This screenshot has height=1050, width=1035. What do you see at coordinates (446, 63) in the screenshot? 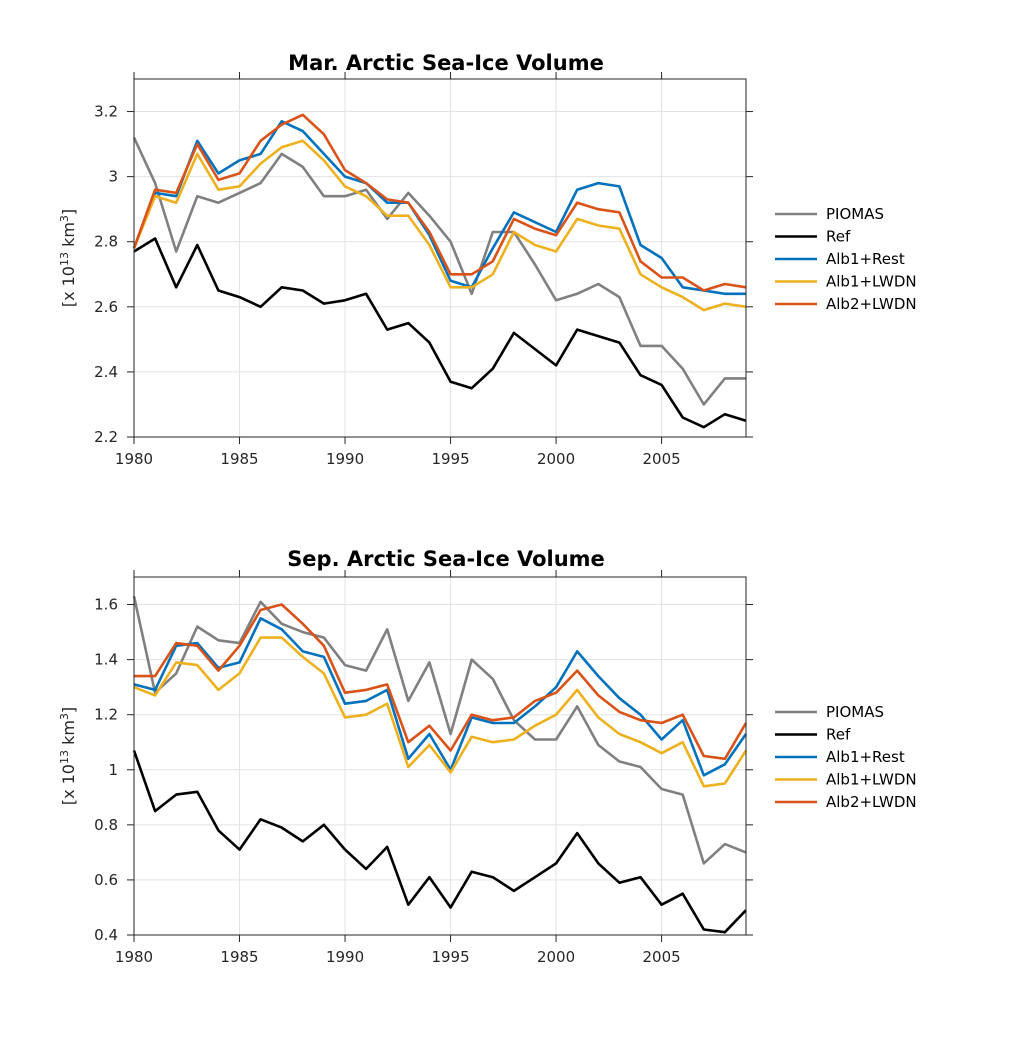
I see `chart-title: Mar. Arctic Sea-Ice Volume` at bounding box center [446, 63].